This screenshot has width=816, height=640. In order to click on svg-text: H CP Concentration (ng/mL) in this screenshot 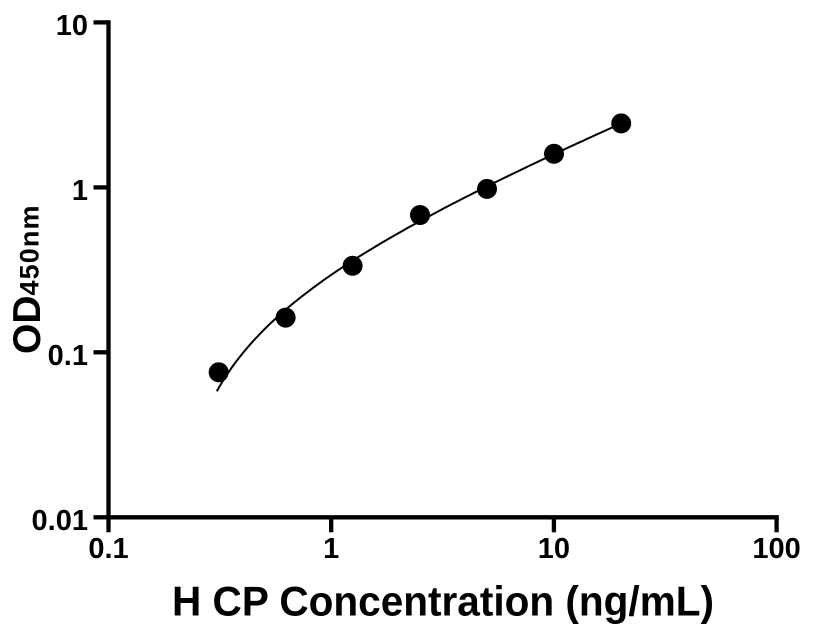, I will do `click(443, 600)`.